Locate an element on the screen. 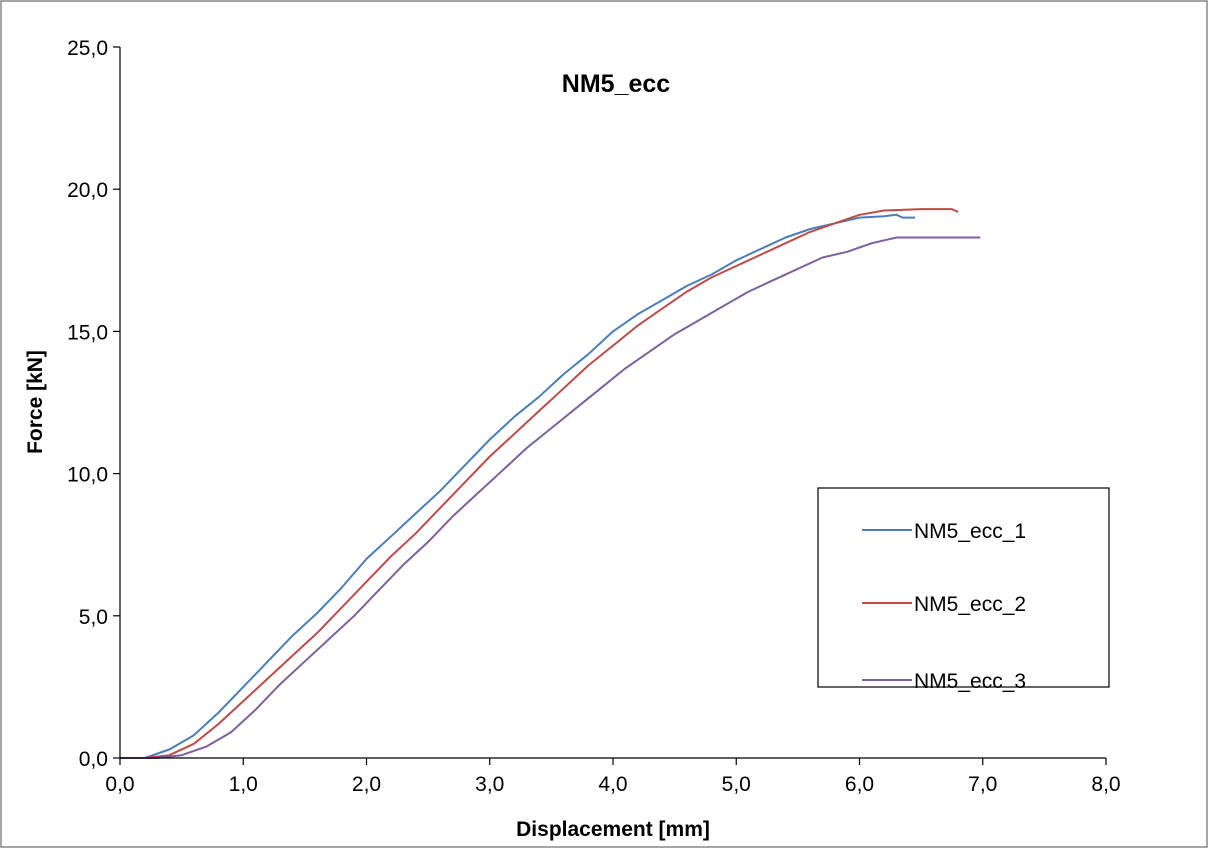  y-axis-label: Force [kN] is located at coordinates (35, 402).